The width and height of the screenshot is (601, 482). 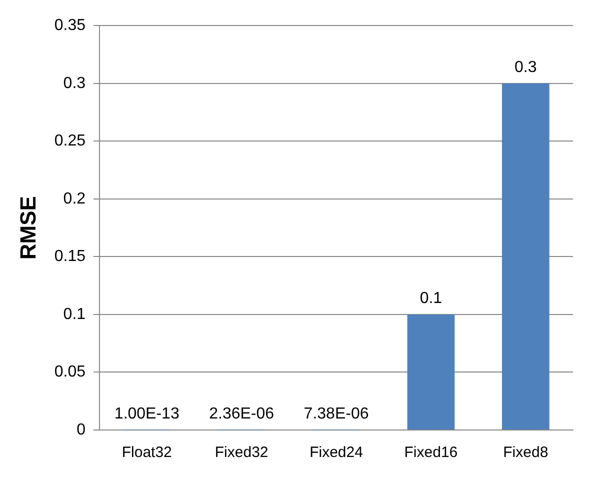 What do you see at coordinates (74, 199) in the screenshot?
I see `y-tick-label: 0.2` at bounding box center [74, 199].